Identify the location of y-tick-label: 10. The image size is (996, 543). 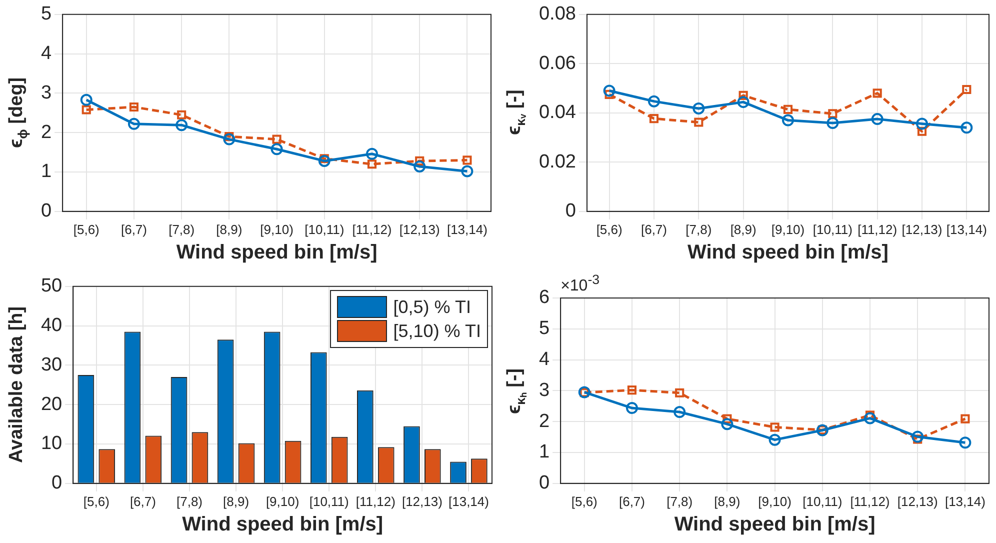
(51, 443).